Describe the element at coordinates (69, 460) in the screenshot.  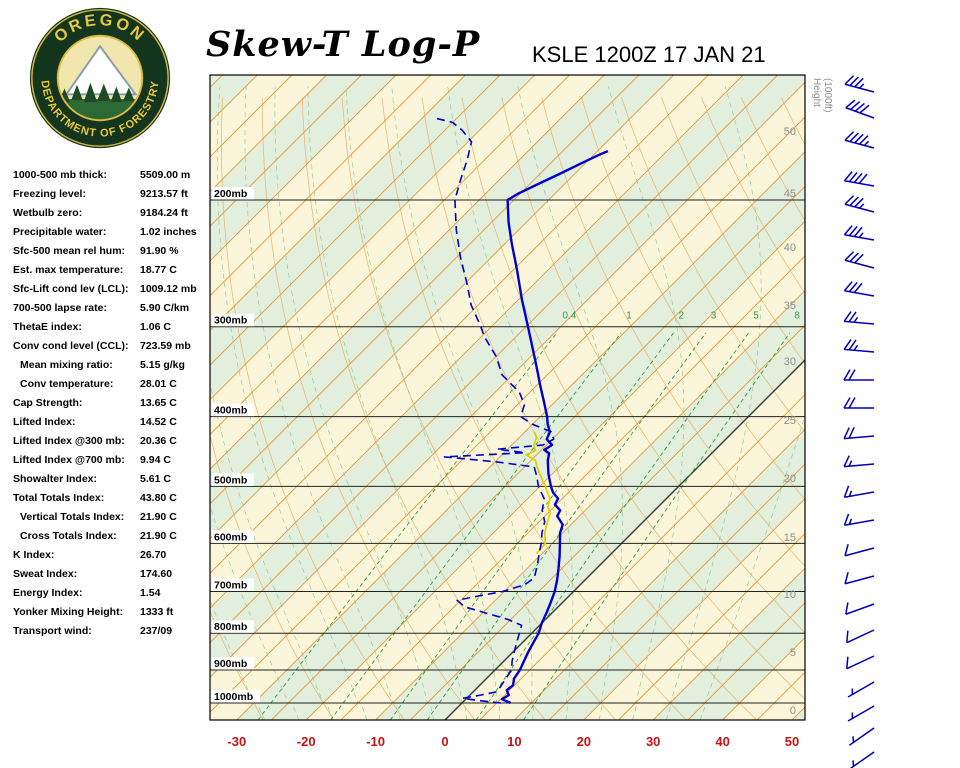
I see `stat-label: Lifted Index @700 mb:` at that location.